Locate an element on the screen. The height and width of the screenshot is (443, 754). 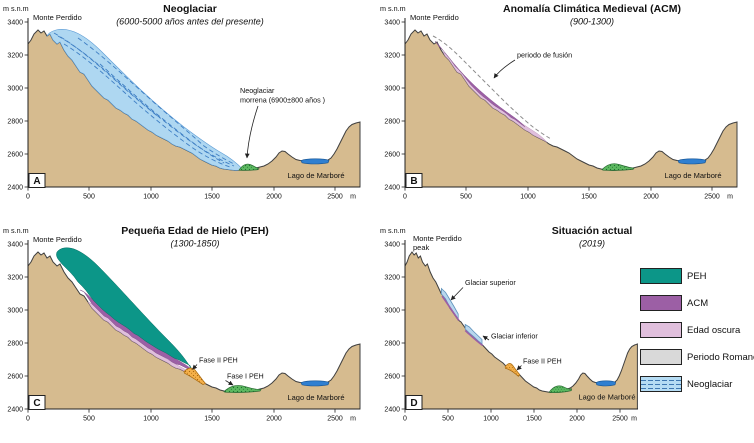
panel-subtitle: (6000-5000 años antes del presente) is located at coordinates (190, 22).